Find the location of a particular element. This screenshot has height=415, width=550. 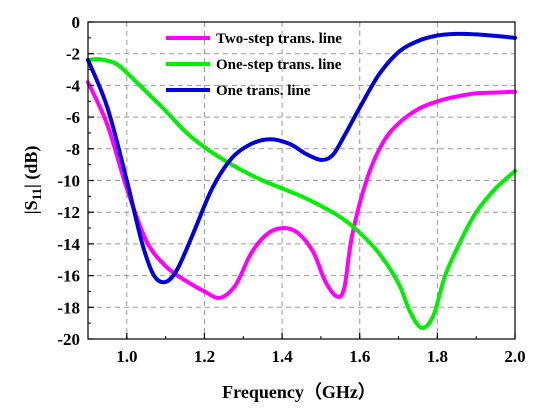

y-tick-label: -6 is located at coordinates (73, 117).